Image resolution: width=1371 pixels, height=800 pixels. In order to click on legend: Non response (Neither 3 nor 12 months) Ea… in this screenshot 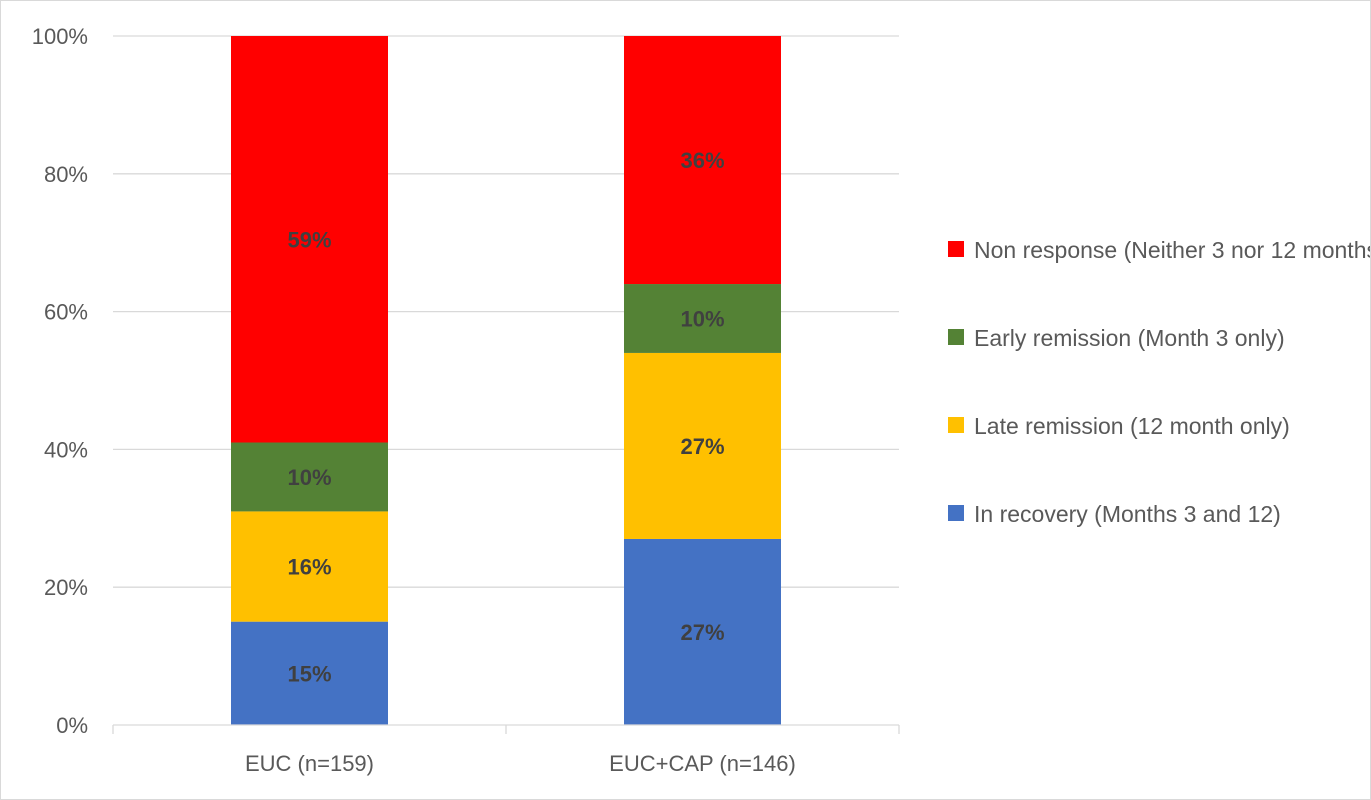, I will do `click(1159, 382)`.